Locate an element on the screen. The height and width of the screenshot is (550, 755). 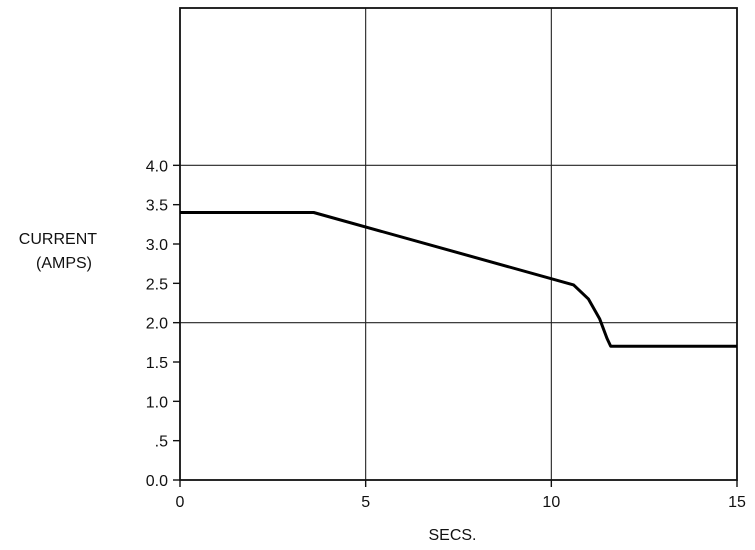
y-tick-labels: 0.0 .5 1.0 1.5 2.0 2.5 3.0 3.5 4.0 is located at coordinates (163, 324).